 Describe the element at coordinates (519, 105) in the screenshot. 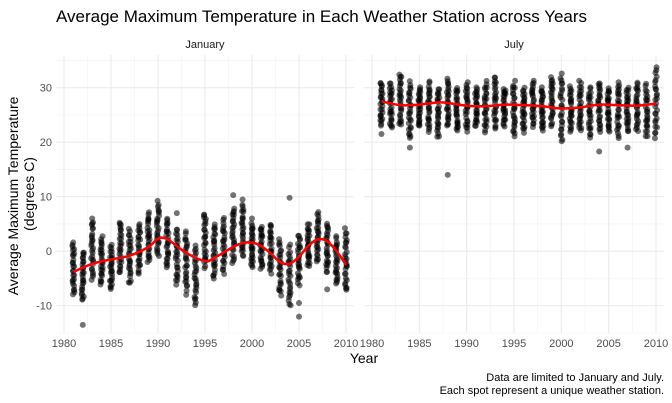

I see `trend-line-july` at that location.